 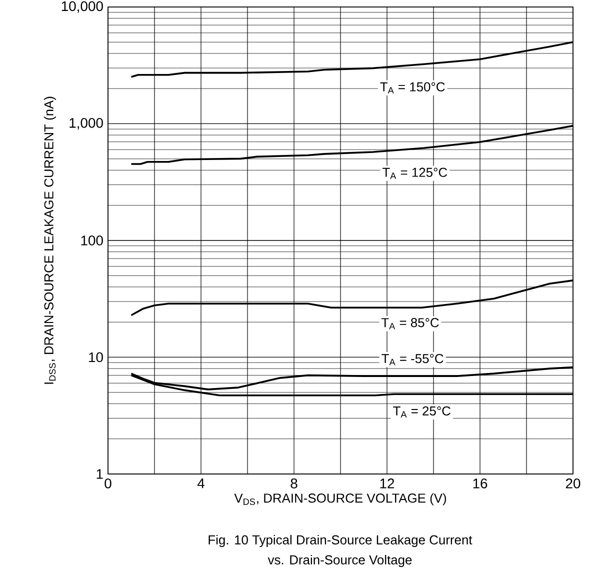 I want to click on series-label: T$_{A}$ = 25°C, so click(x=421, y=412).